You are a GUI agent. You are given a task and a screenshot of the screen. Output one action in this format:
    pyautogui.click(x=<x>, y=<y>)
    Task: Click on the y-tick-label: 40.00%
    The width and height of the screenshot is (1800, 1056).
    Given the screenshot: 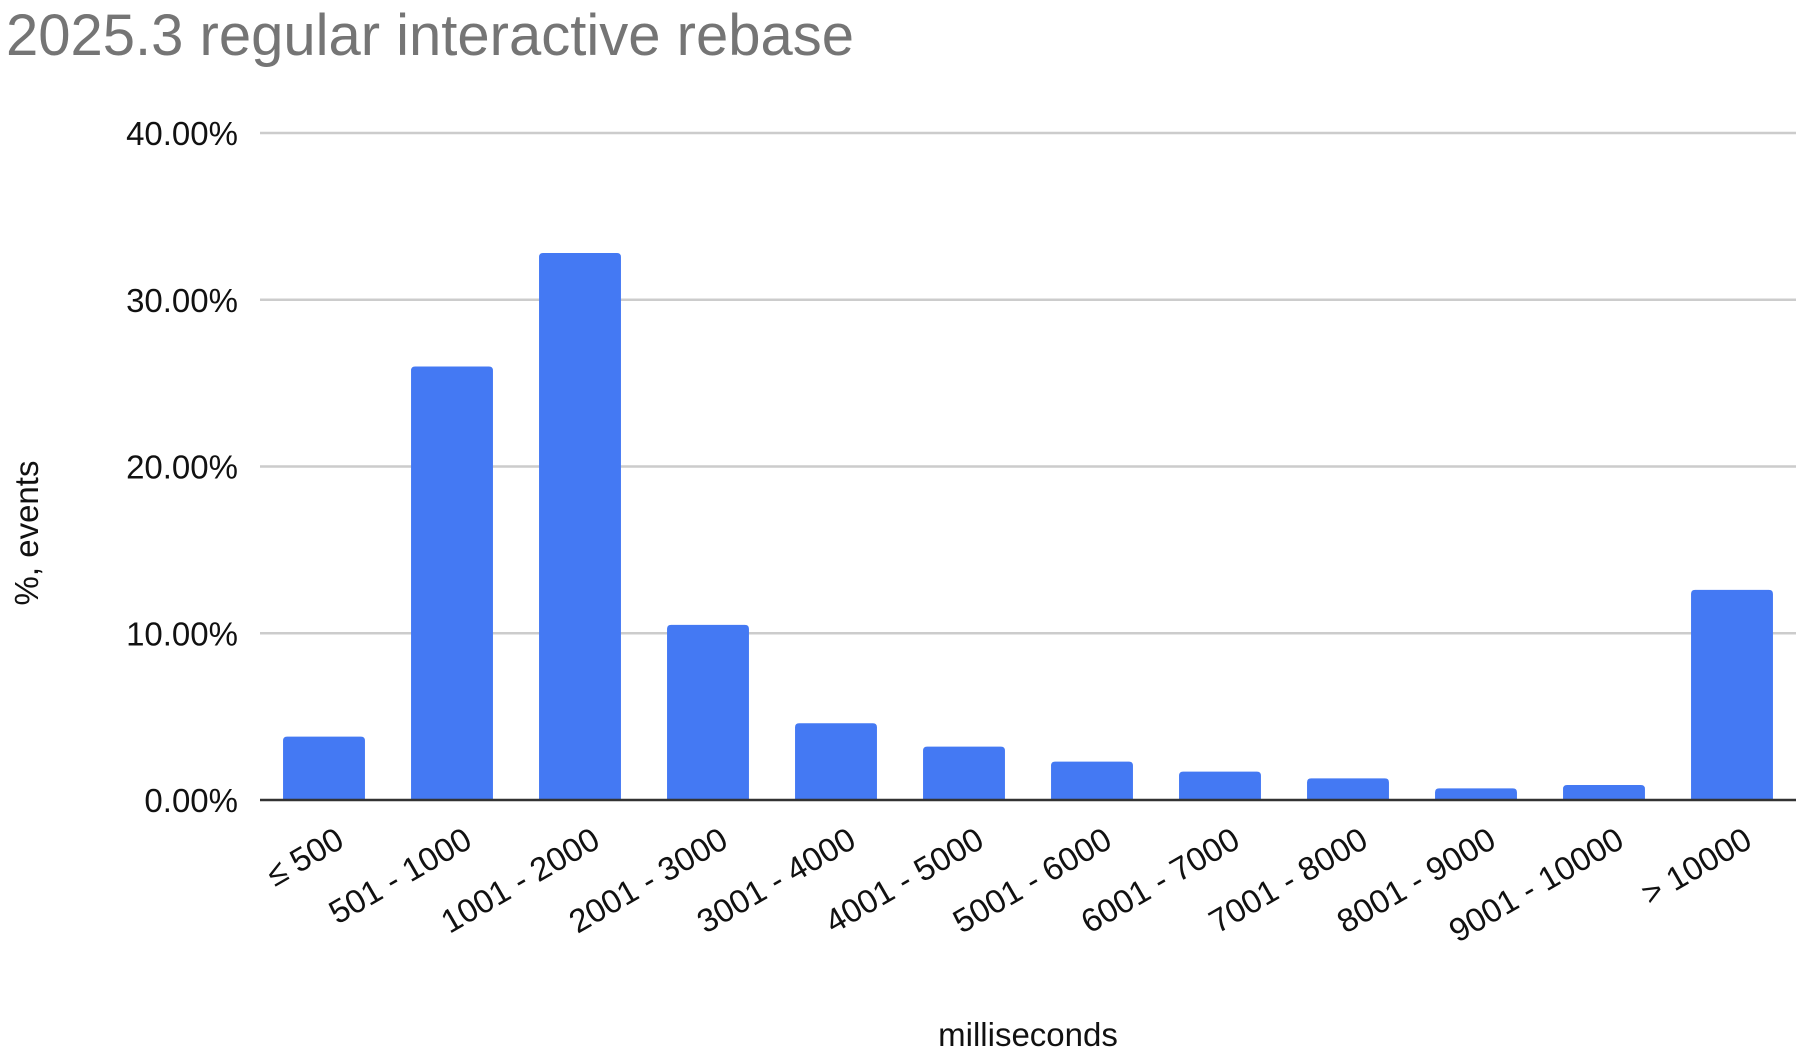 What is the action you would take?
    pyautogui.click(x=182, y=133)
    